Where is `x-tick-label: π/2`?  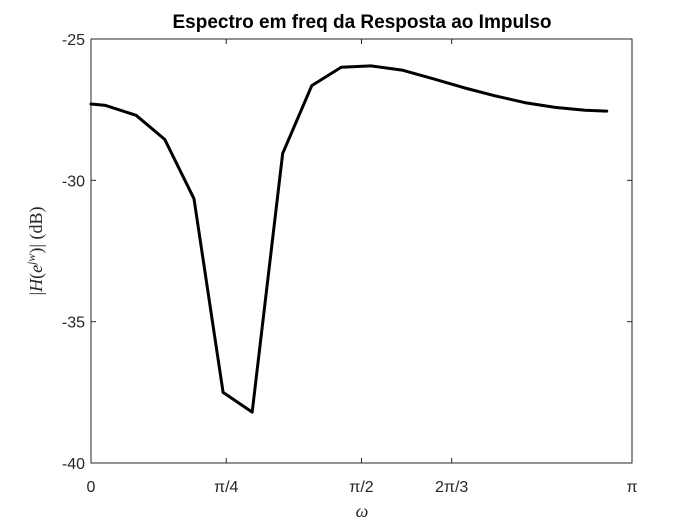
x-tick-label: π/2 is located at coordinates (361, 487).